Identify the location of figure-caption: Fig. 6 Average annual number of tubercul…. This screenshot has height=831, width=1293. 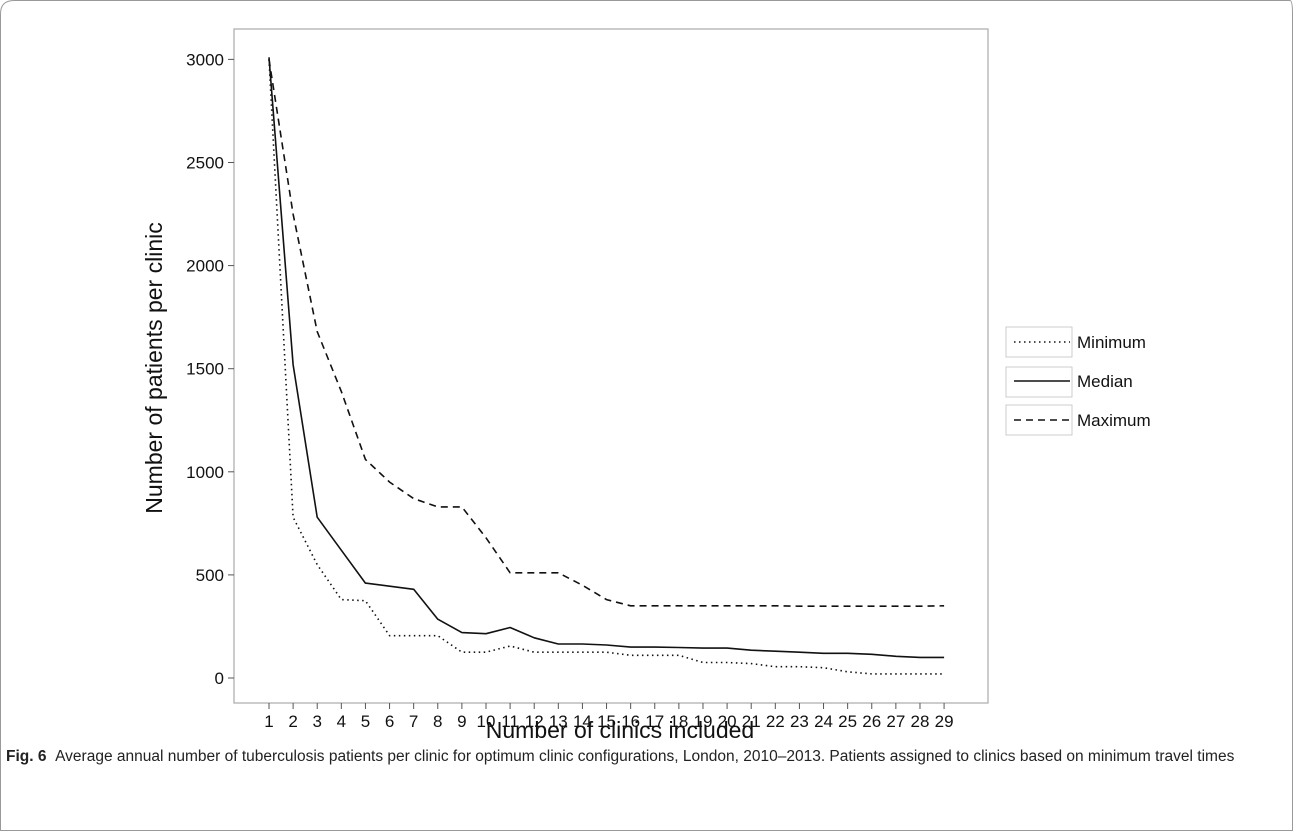
(643, 757).